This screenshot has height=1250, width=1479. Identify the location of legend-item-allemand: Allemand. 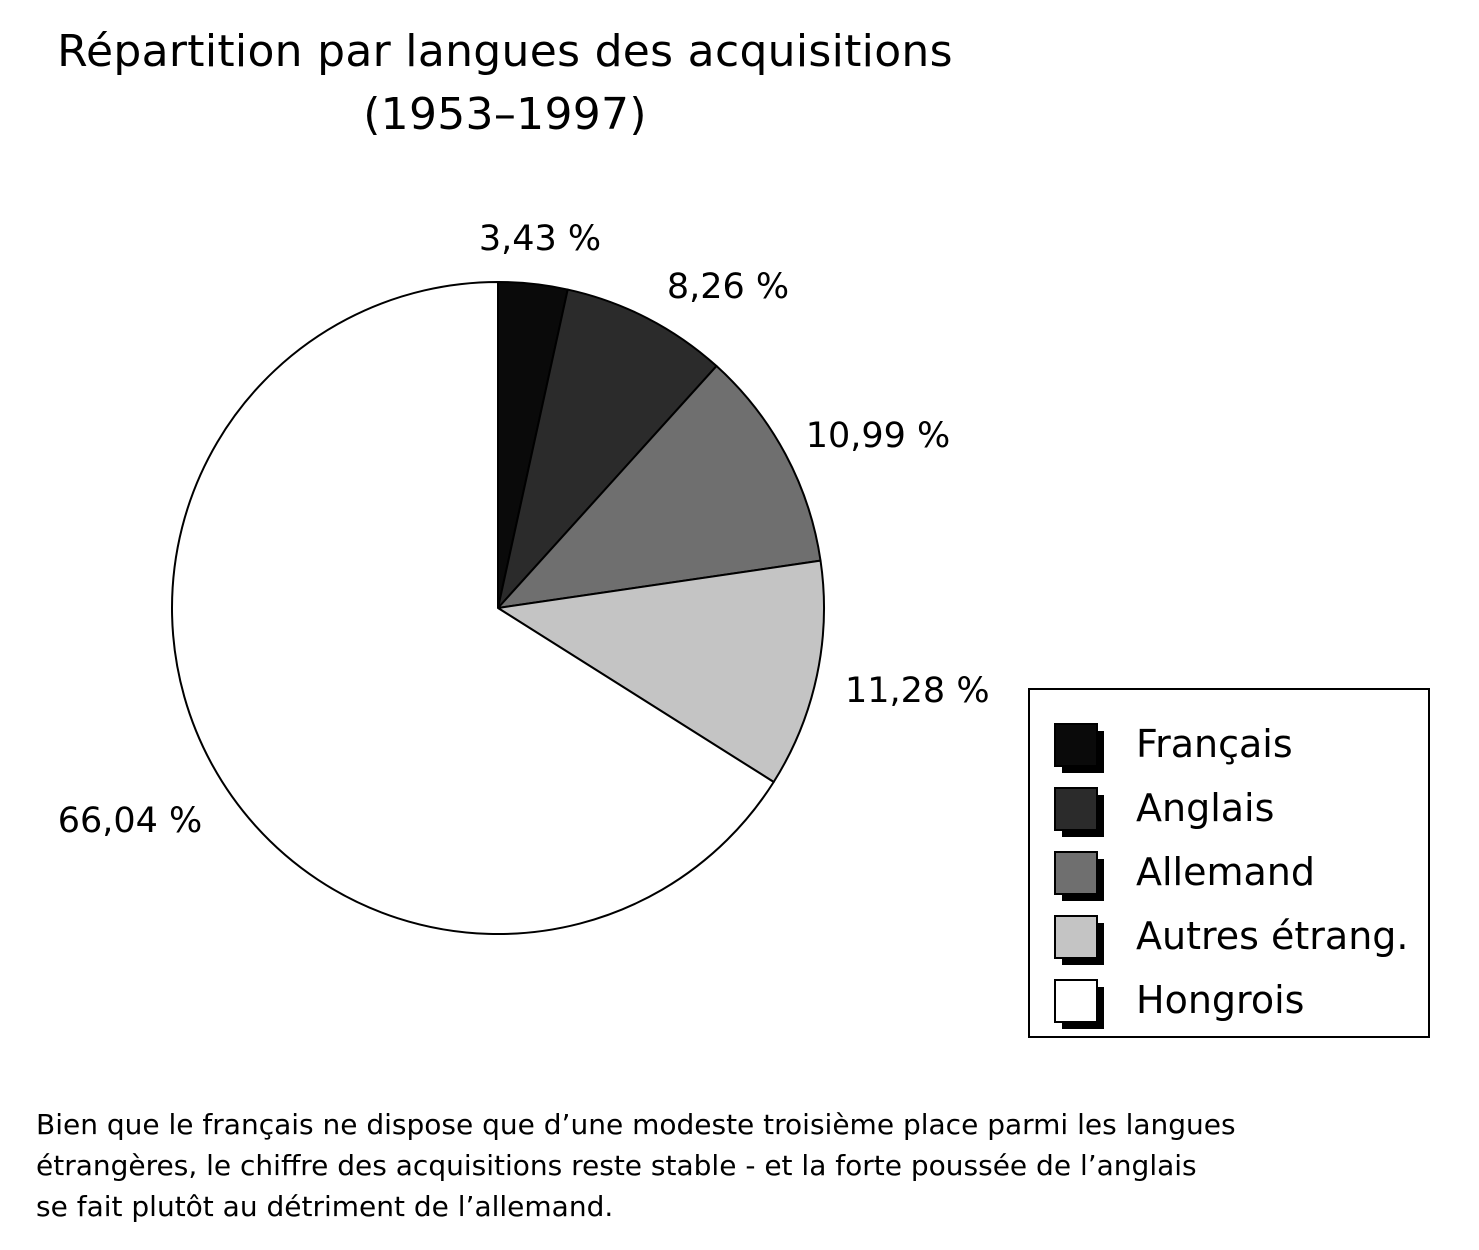
(1234, 876).